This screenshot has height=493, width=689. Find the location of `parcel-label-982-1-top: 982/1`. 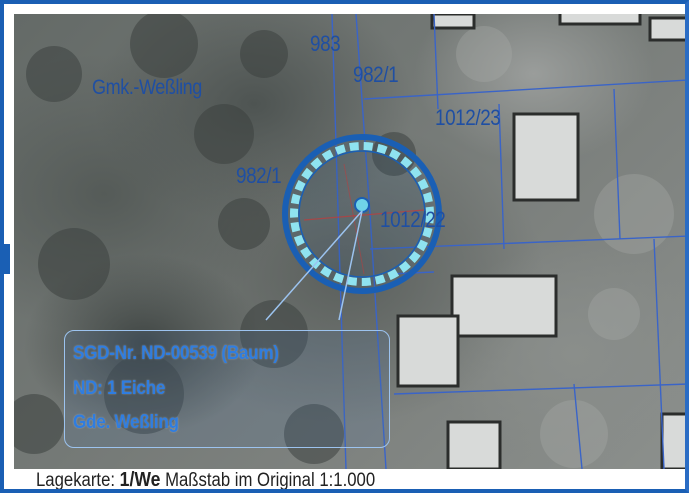

parcel-label-982-1-top: 982/1 is located at coordinates (376, 74).